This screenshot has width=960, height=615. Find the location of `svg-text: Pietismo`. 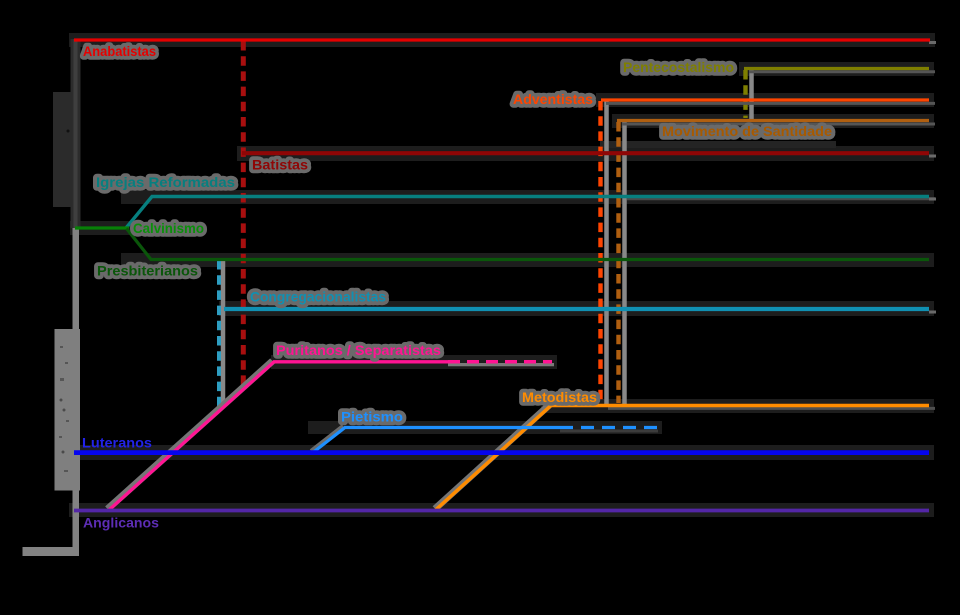

svg-text: Pietismo is located at coordinates (372, 417).